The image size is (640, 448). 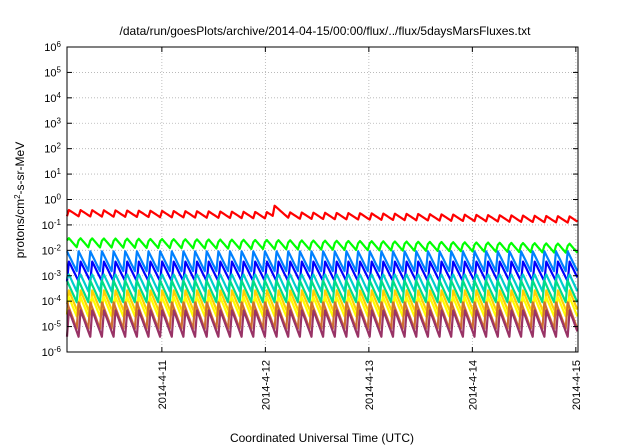 What do you see at coordinates (52, 224) in the screenshot?
I see `y-tick-label: 10⁻¹` at bounding box center [52, 224].